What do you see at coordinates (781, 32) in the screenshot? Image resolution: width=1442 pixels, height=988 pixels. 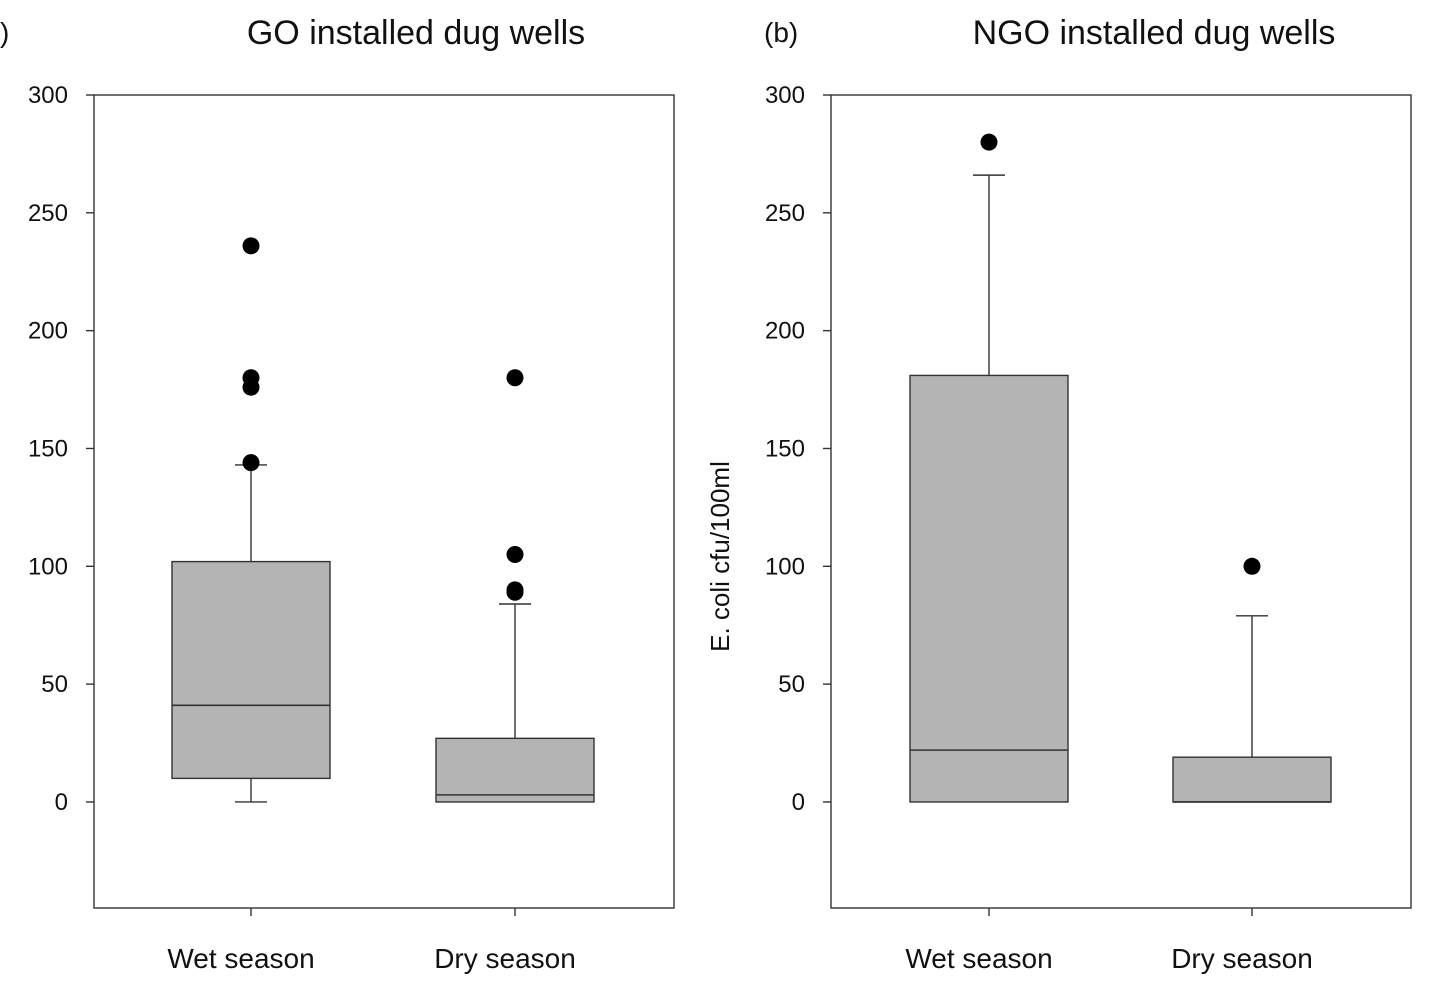 I see `panel-label: (b)` at bounding box center [781, 32].